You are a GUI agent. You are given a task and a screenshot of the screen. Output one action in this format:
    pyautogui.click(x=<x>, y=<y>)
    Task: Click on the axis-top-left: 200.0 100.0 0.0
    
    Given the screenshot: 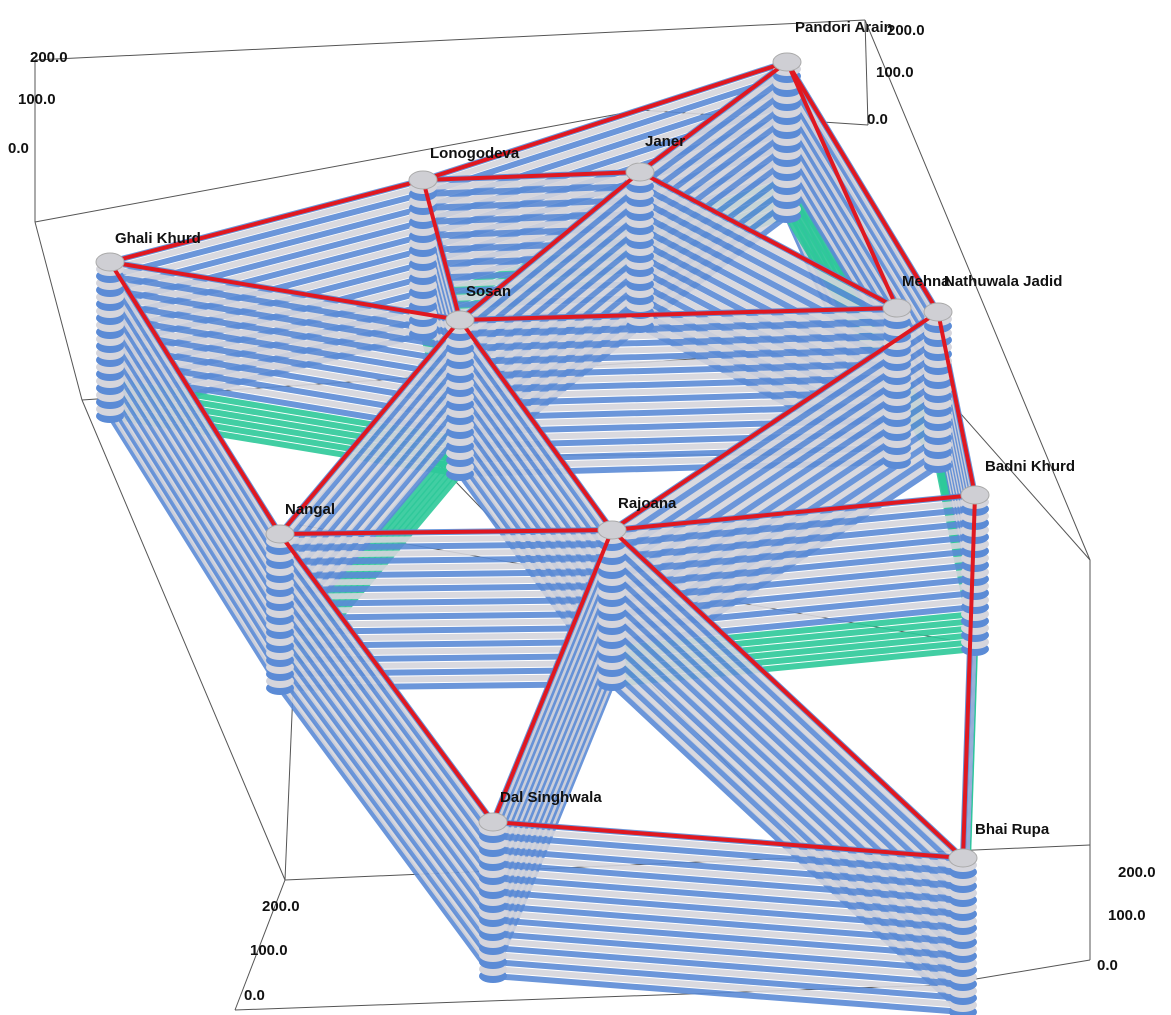 What is the action you would take?
    pyautogui.click(x=38, y=103)
    